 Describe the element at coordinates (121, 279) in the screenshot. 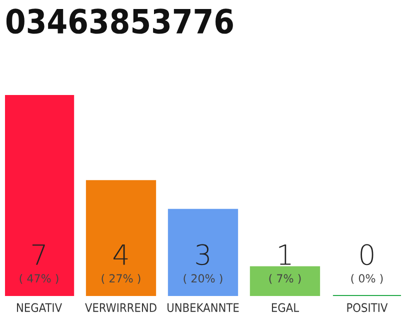

I see `annotation: ( 27% )` at that location.